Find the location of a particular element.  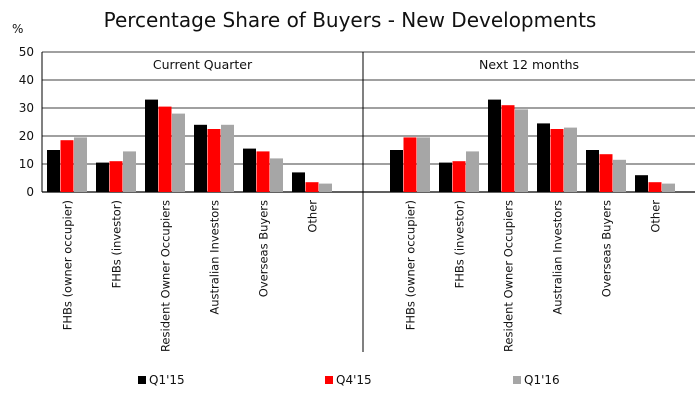

category-label-1-3: Australian Investors is located at coordinates (557, 257).